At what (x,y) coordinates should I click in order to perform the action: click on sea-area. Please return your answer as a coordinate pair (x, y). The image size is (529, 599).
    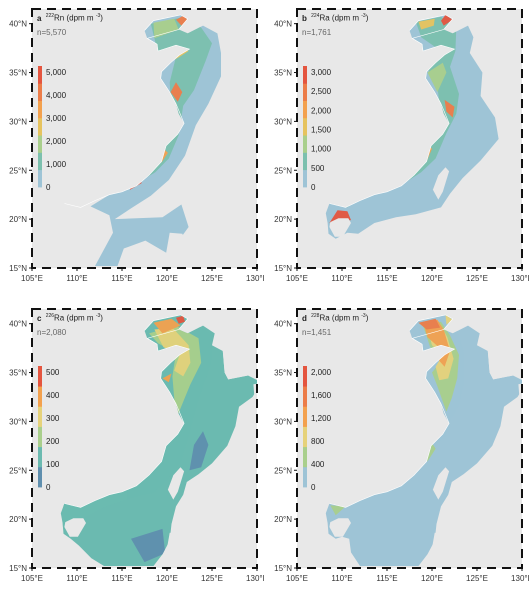
    Looking at the image, I should click on (412, 126).